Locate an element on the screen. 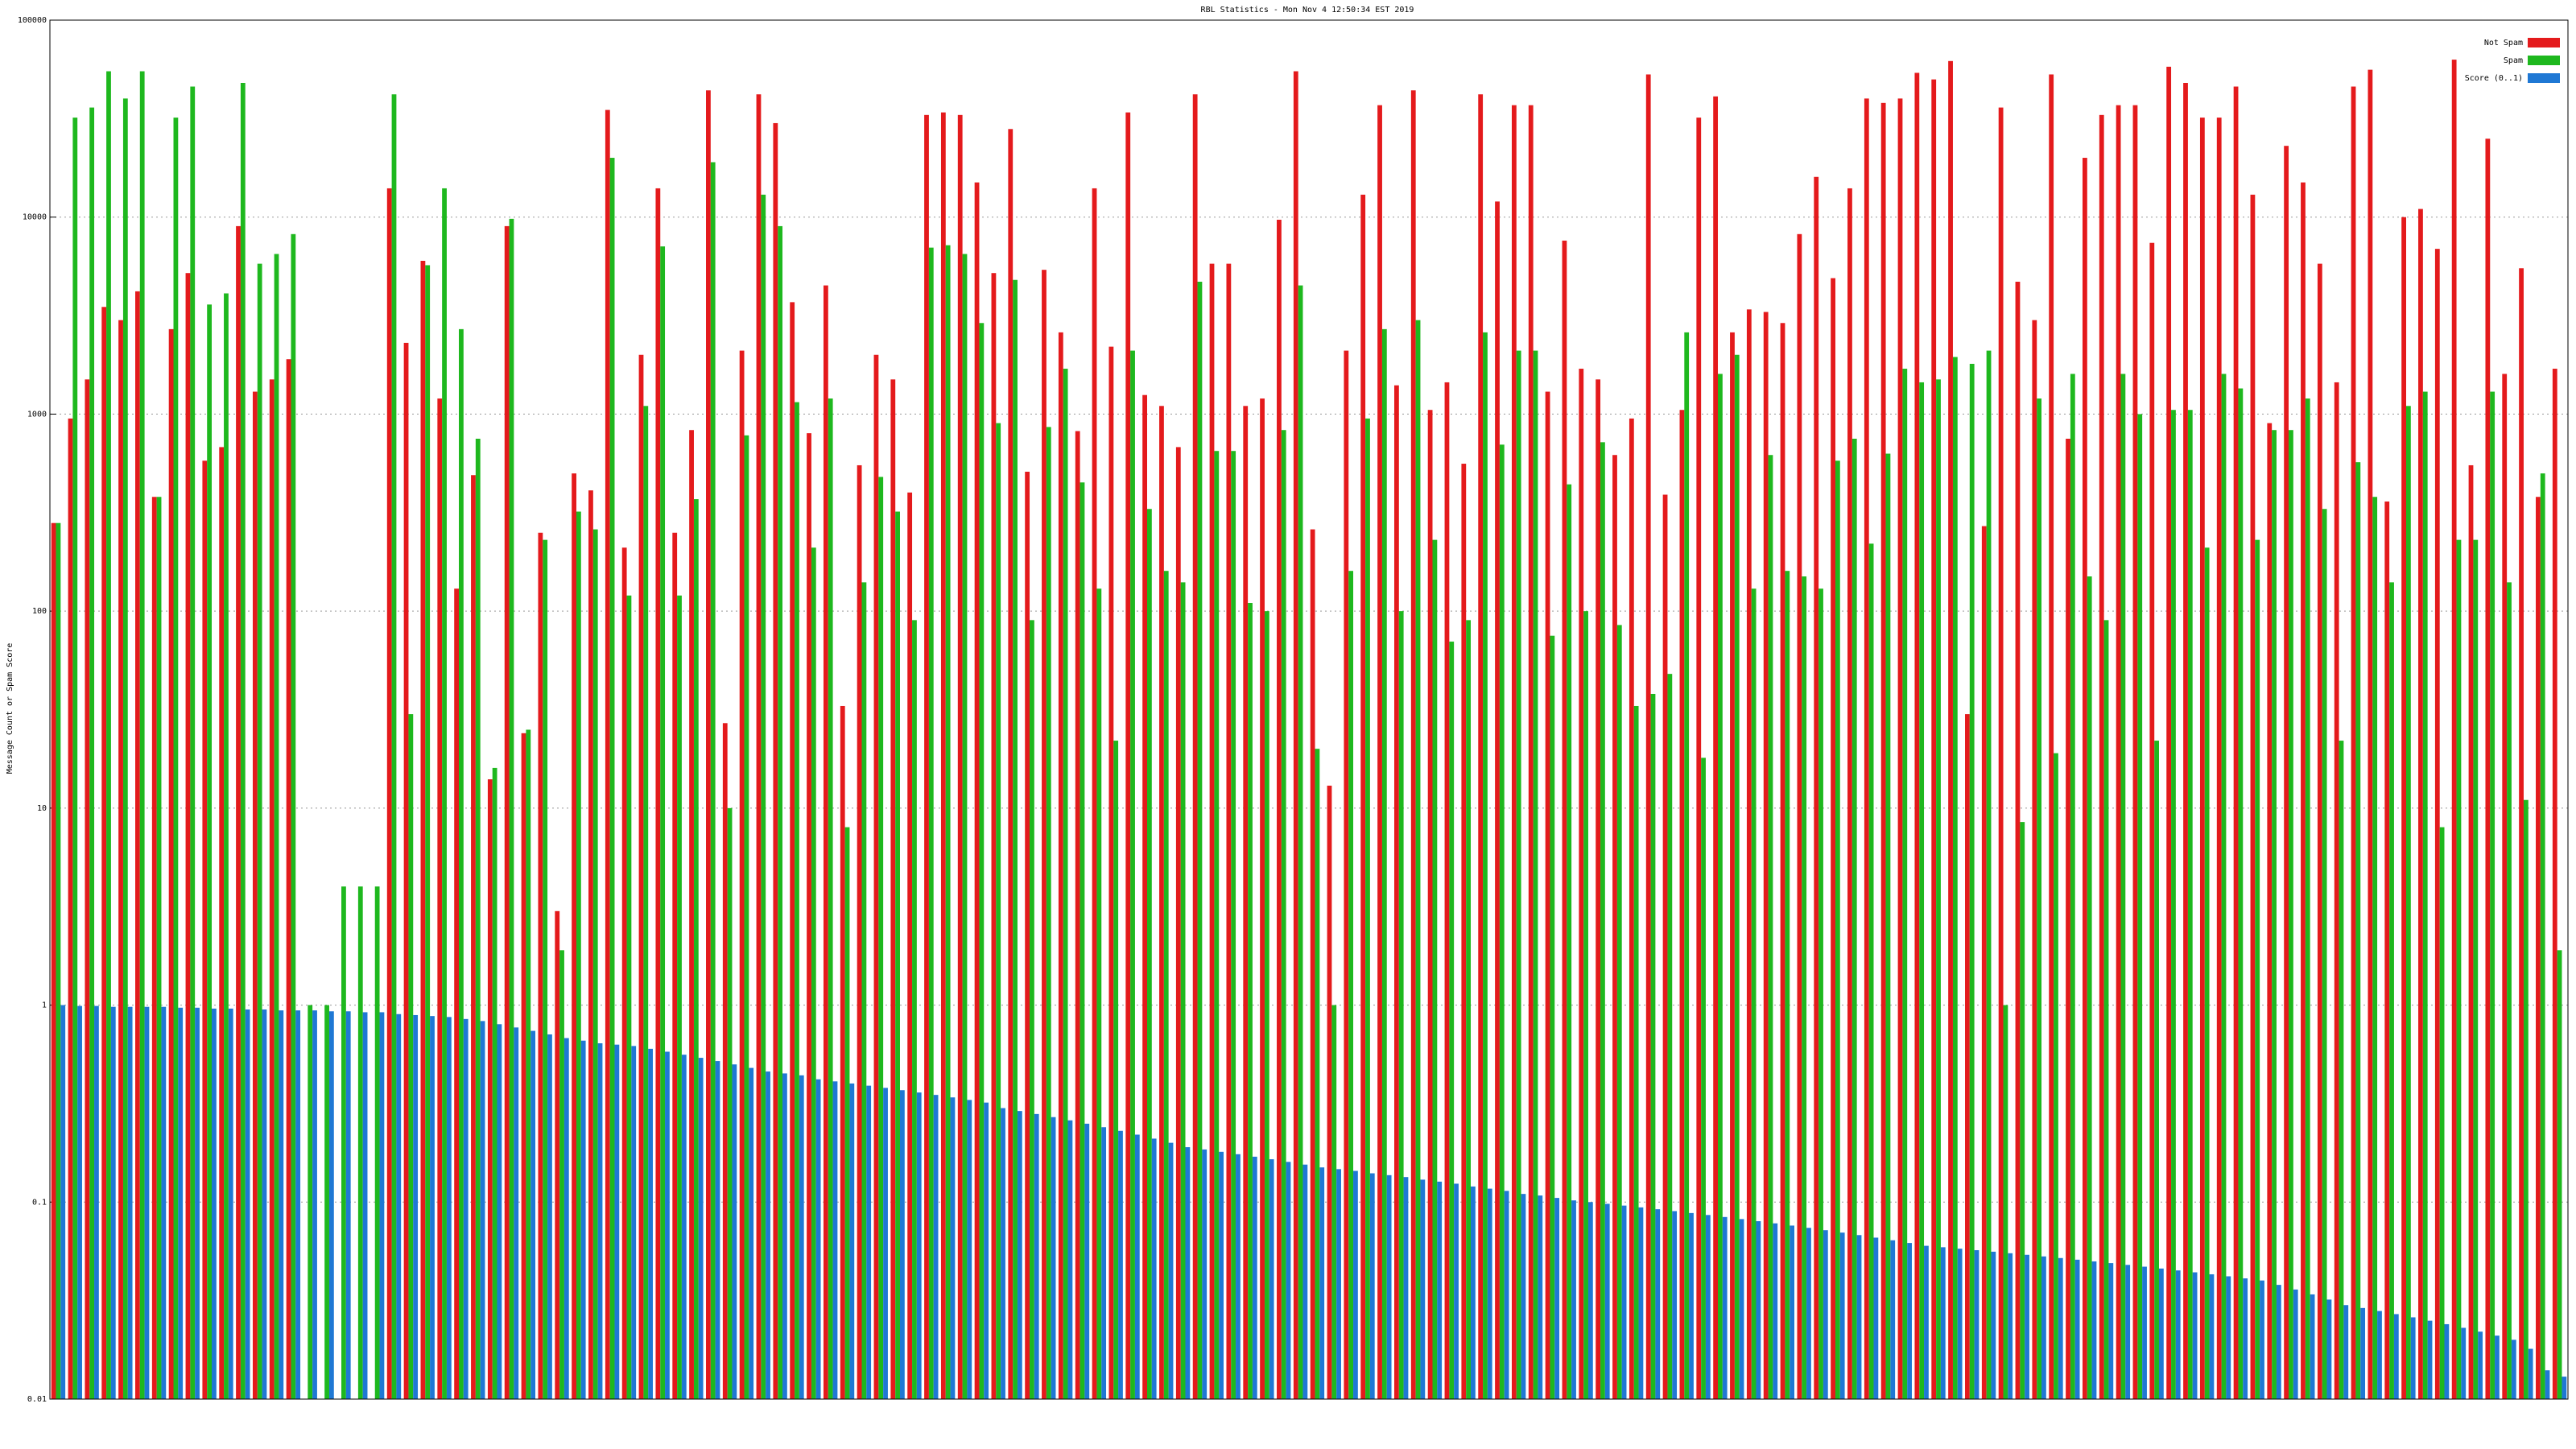 The height and width of the screenshot is (1449, 2576). y-tick-label: 1 is located at coordinates (44, 1006).